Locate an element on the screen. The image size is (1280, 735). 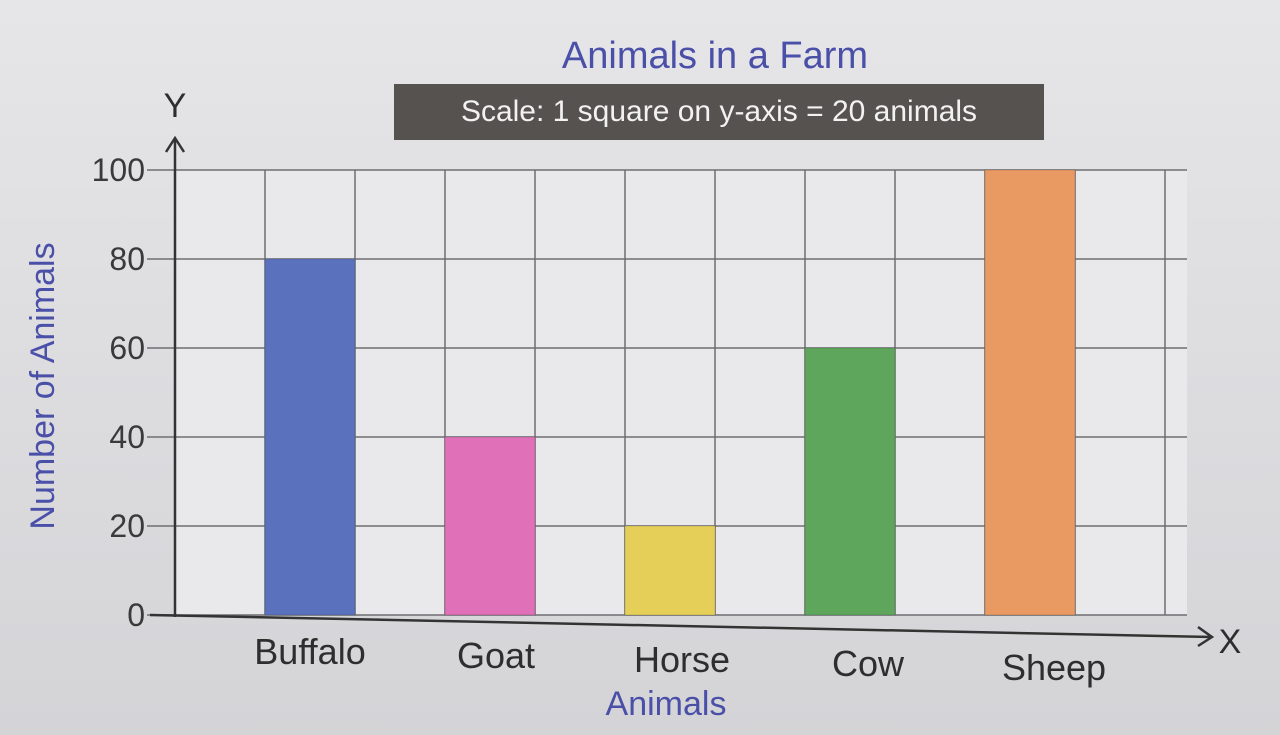
x-tick-label: Goat is located at coordinates (496, 655).